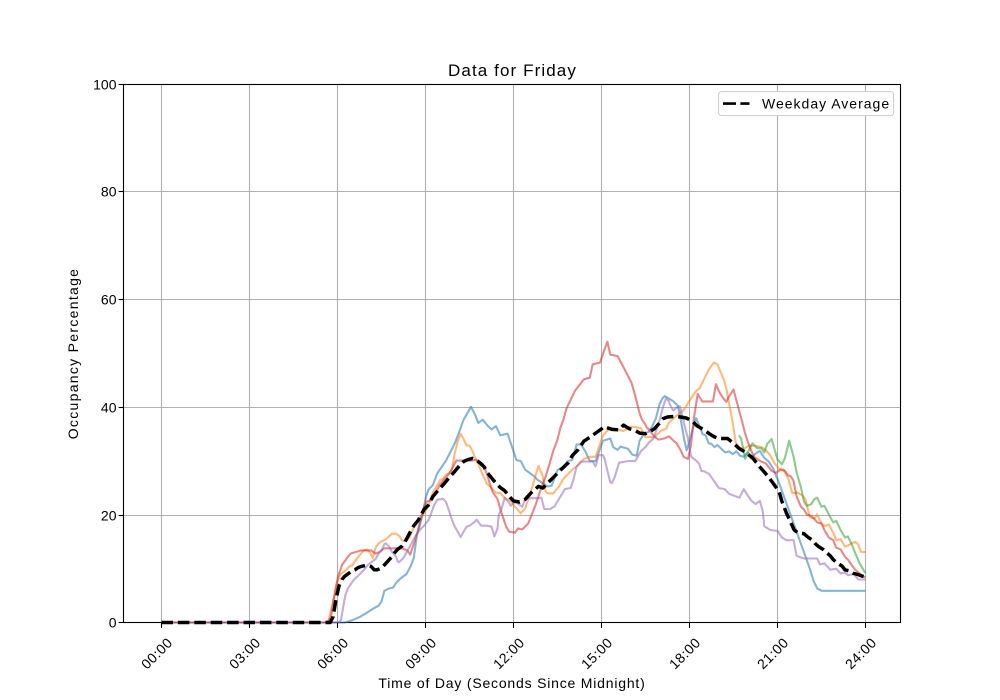  Describe the element at coordinates (113, 623) in the screenshot. I see `svg-text: 0` at that location.